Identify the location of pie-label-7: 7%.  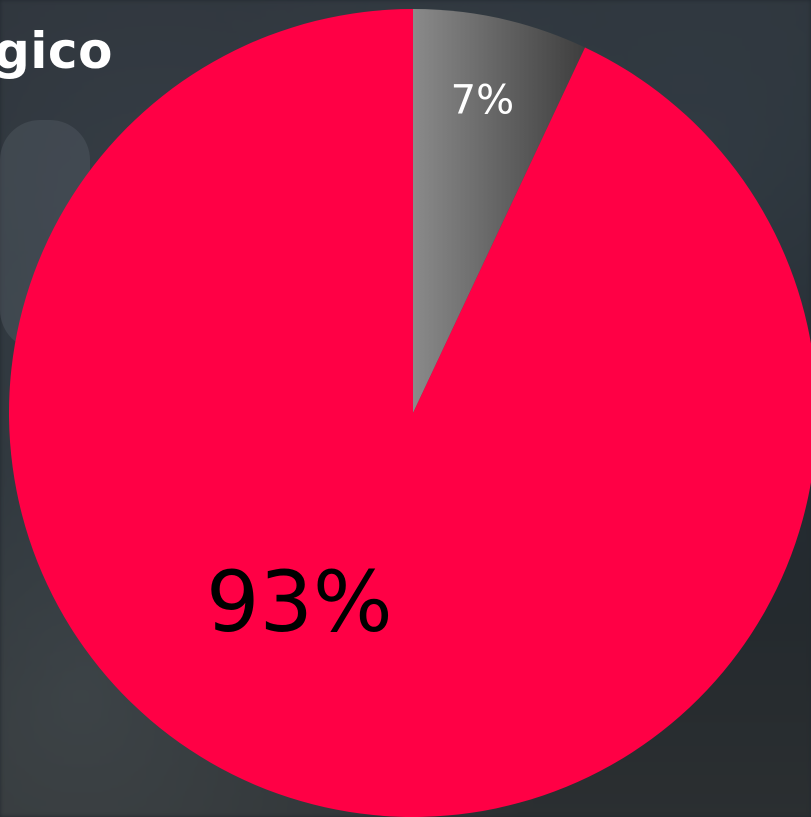
(482, 101).